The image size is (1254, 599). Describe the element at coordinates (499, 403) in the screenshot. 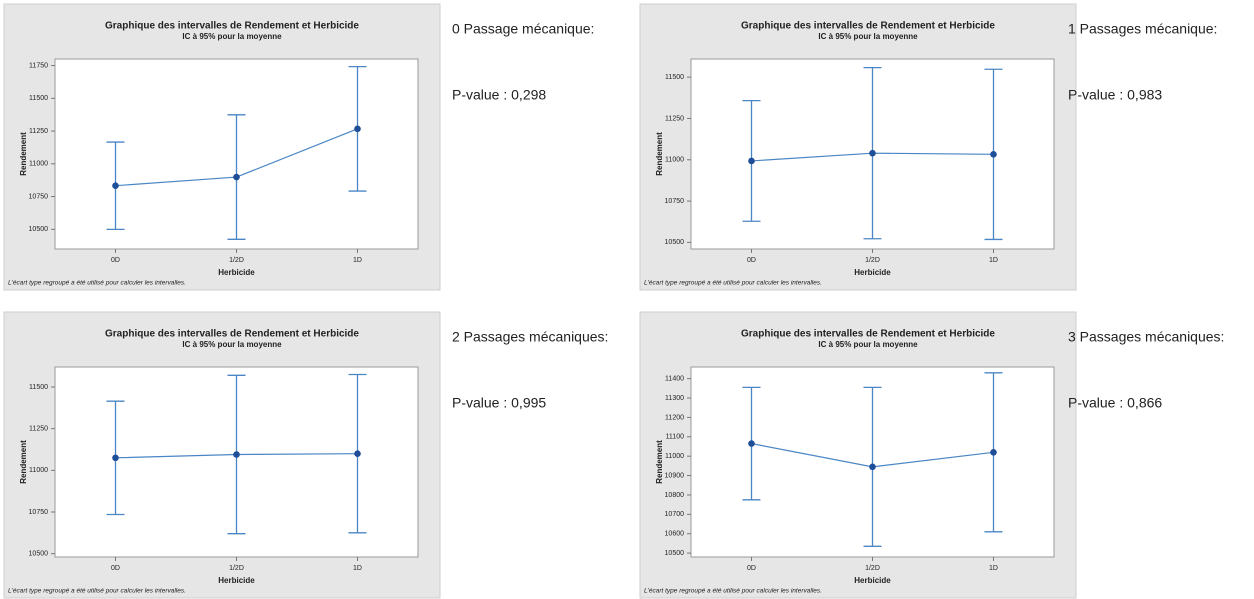

I see `p-value: P-value : 0,995` at that location.